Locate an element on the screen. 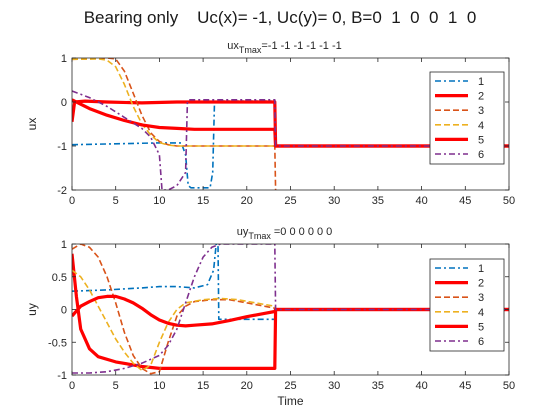  x-axis-label: Time is located at coordinates (290, 401).